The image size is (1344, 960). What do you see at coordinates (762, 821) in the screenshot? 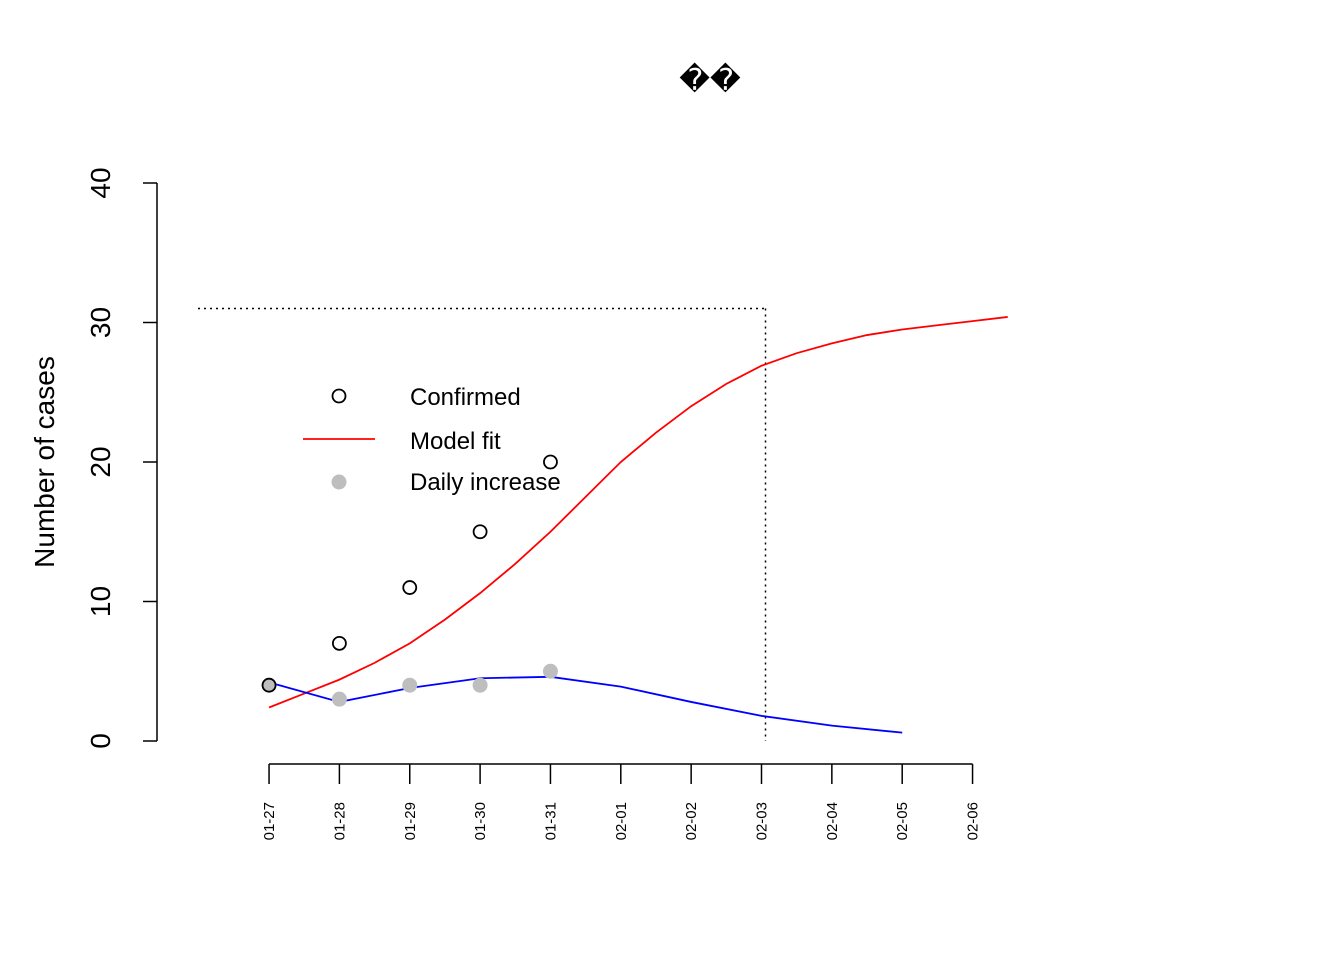
I see `x-tick-label: 02-03` at bounding box center [762, 821].